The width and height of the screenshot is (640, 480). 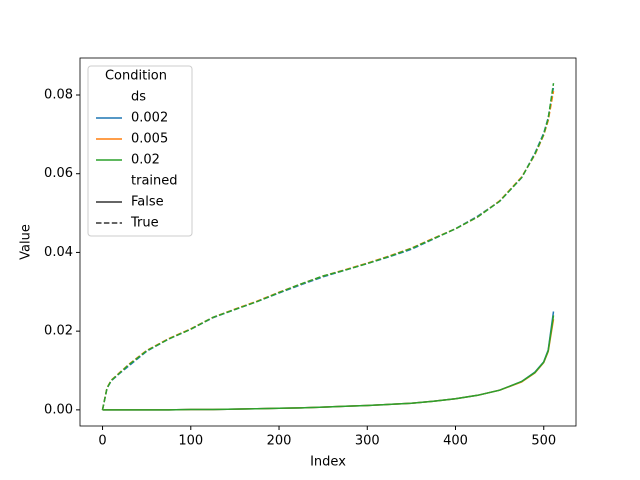 What do you see at coordinates (58, 409) in the screenshot?
I see `y-tick-label: 0.00` at bounding box center [58, 409].